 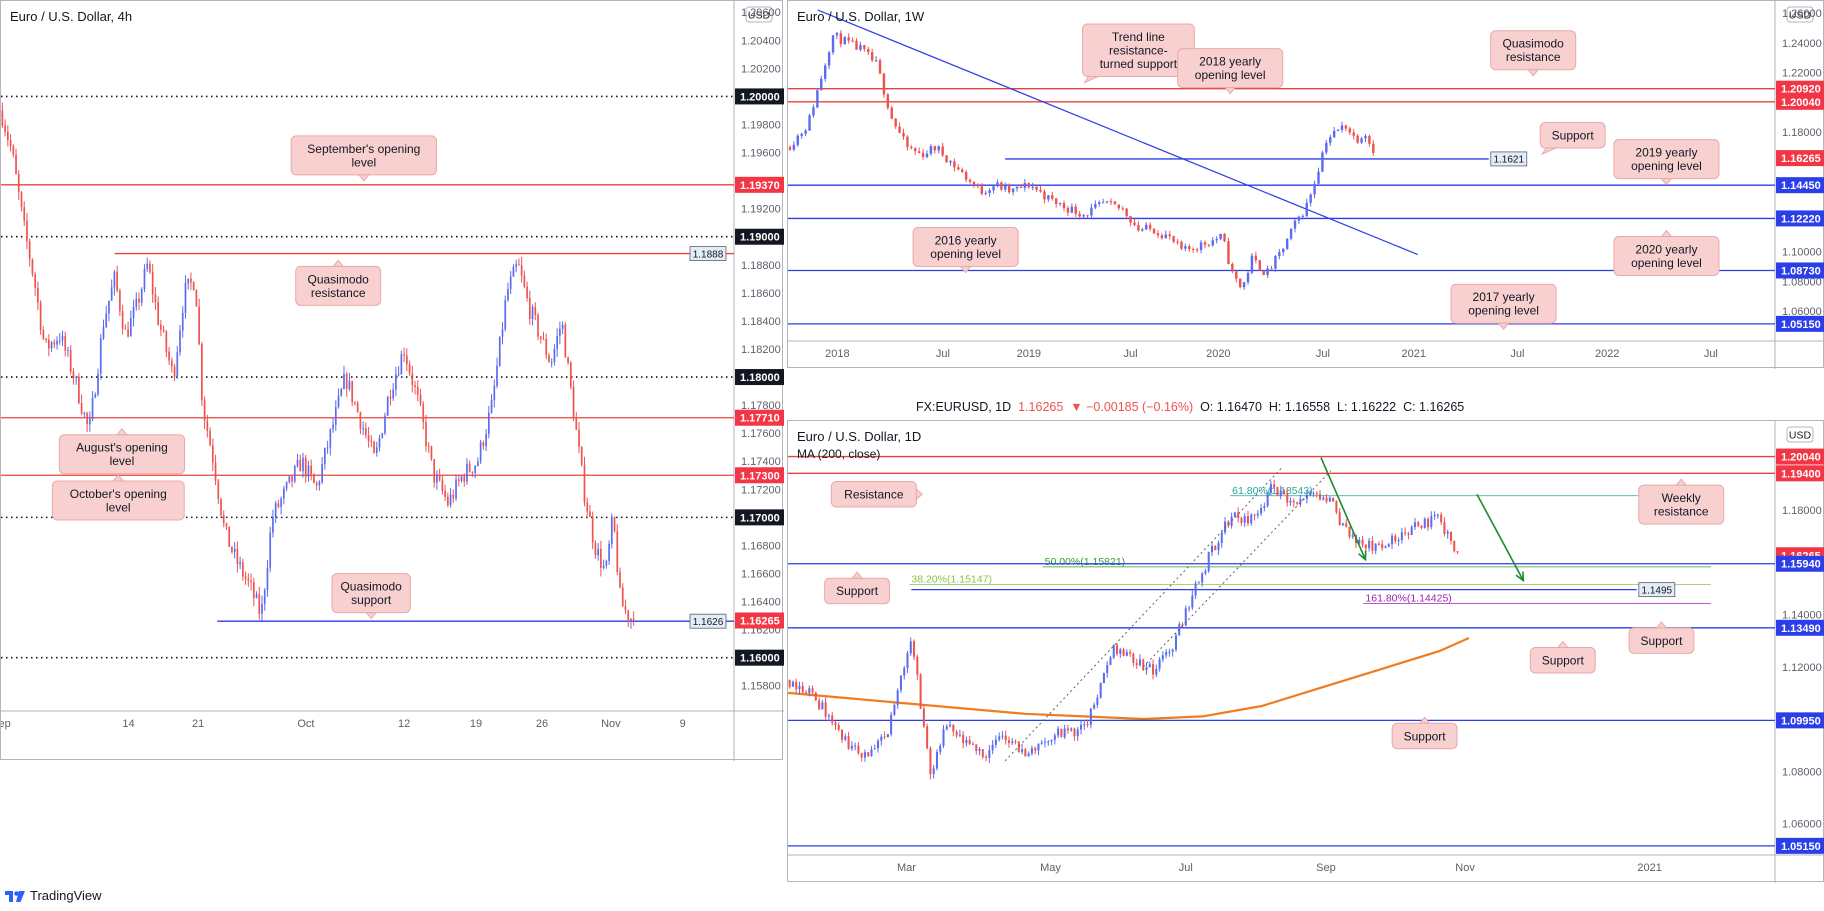 I want to click on currency-badge-label: USD, so click(x=759, y=16).